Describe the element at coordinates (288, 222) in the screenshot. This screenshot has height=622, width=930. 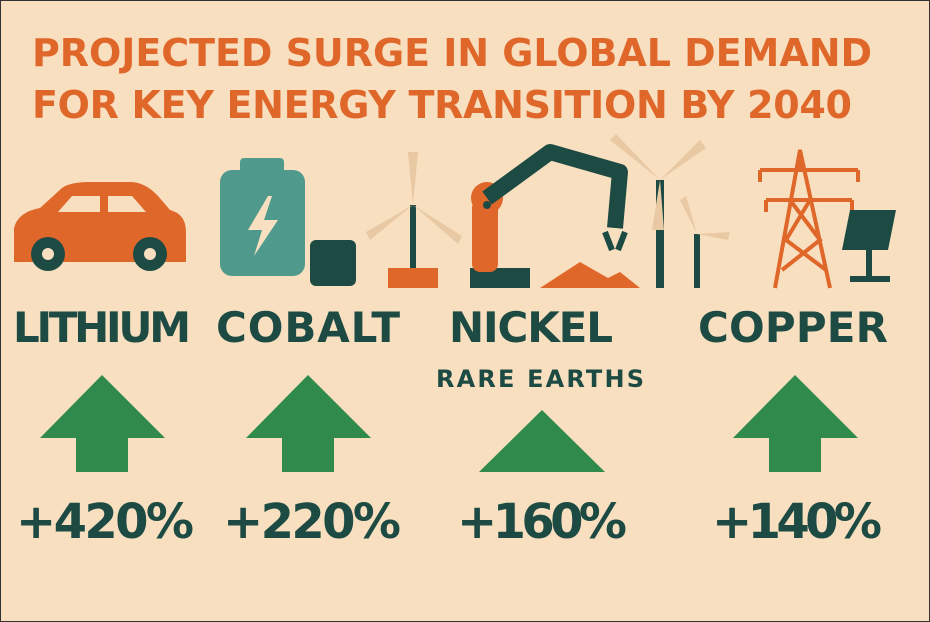
I see `battery-icon` at that location.